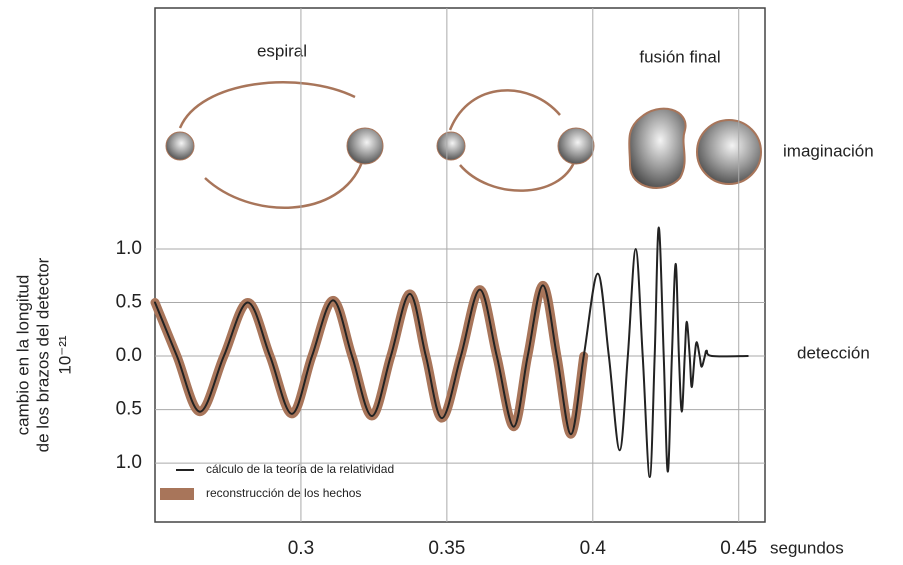  I want to click on legend-label: cálculo de la teoría de la relatividad, so click(300, 469).